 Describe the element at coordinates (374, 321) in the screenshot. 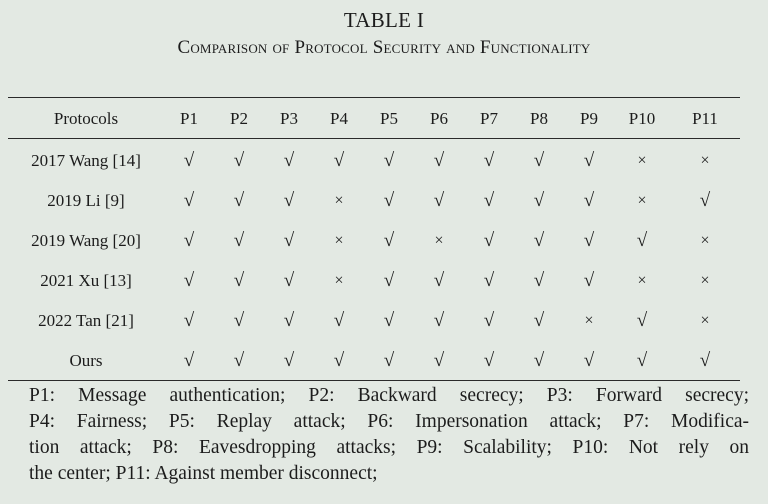

I see `table-row: 2022 Tan [21] √ √ √ √ √ √ √ √ × √ ×` at that location.